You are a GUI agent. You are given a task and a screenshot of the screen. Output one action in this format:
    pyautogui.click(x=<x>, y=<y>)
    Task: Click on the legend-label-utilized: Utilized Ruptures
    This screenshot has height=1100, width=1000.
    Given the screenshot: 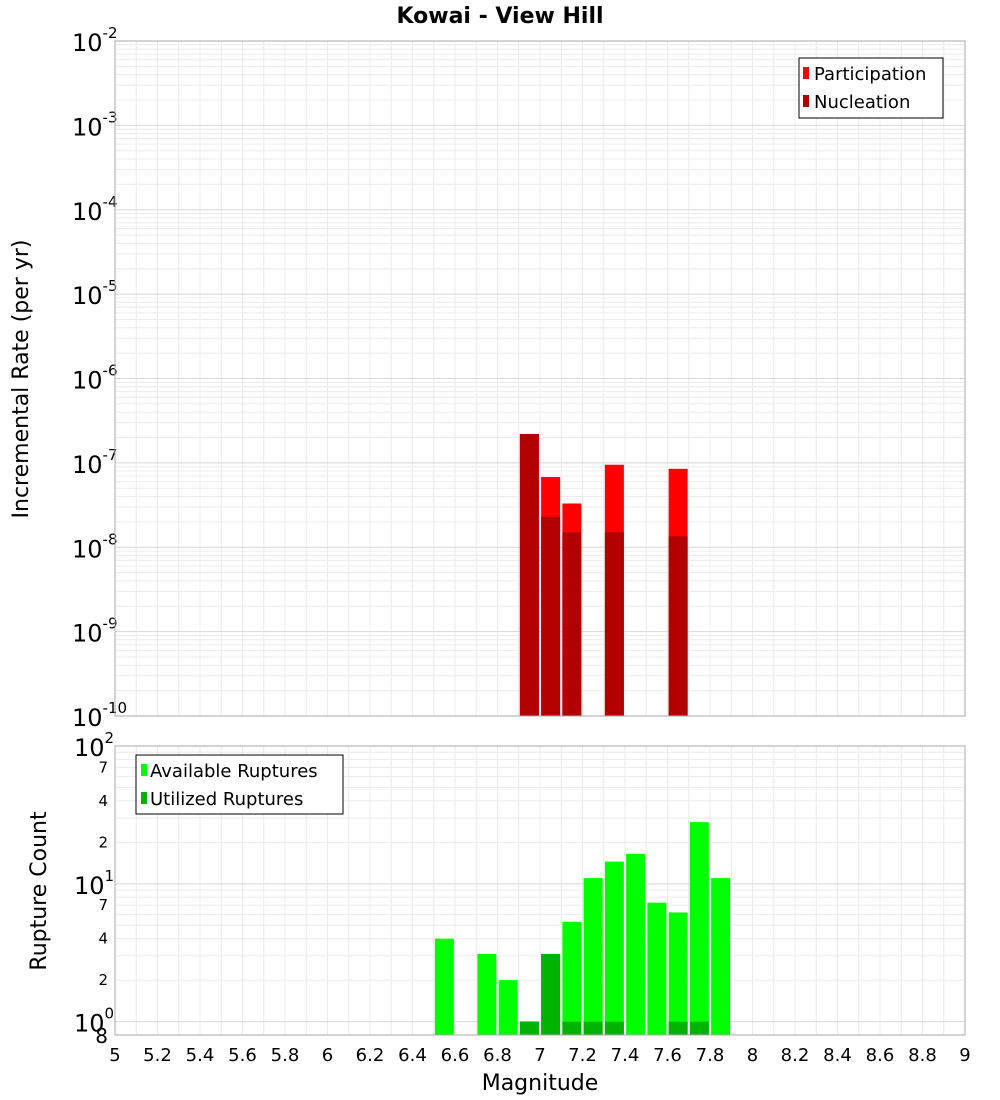 What is the action you would take?
    pyautogui.click(x=226, y=799)
    